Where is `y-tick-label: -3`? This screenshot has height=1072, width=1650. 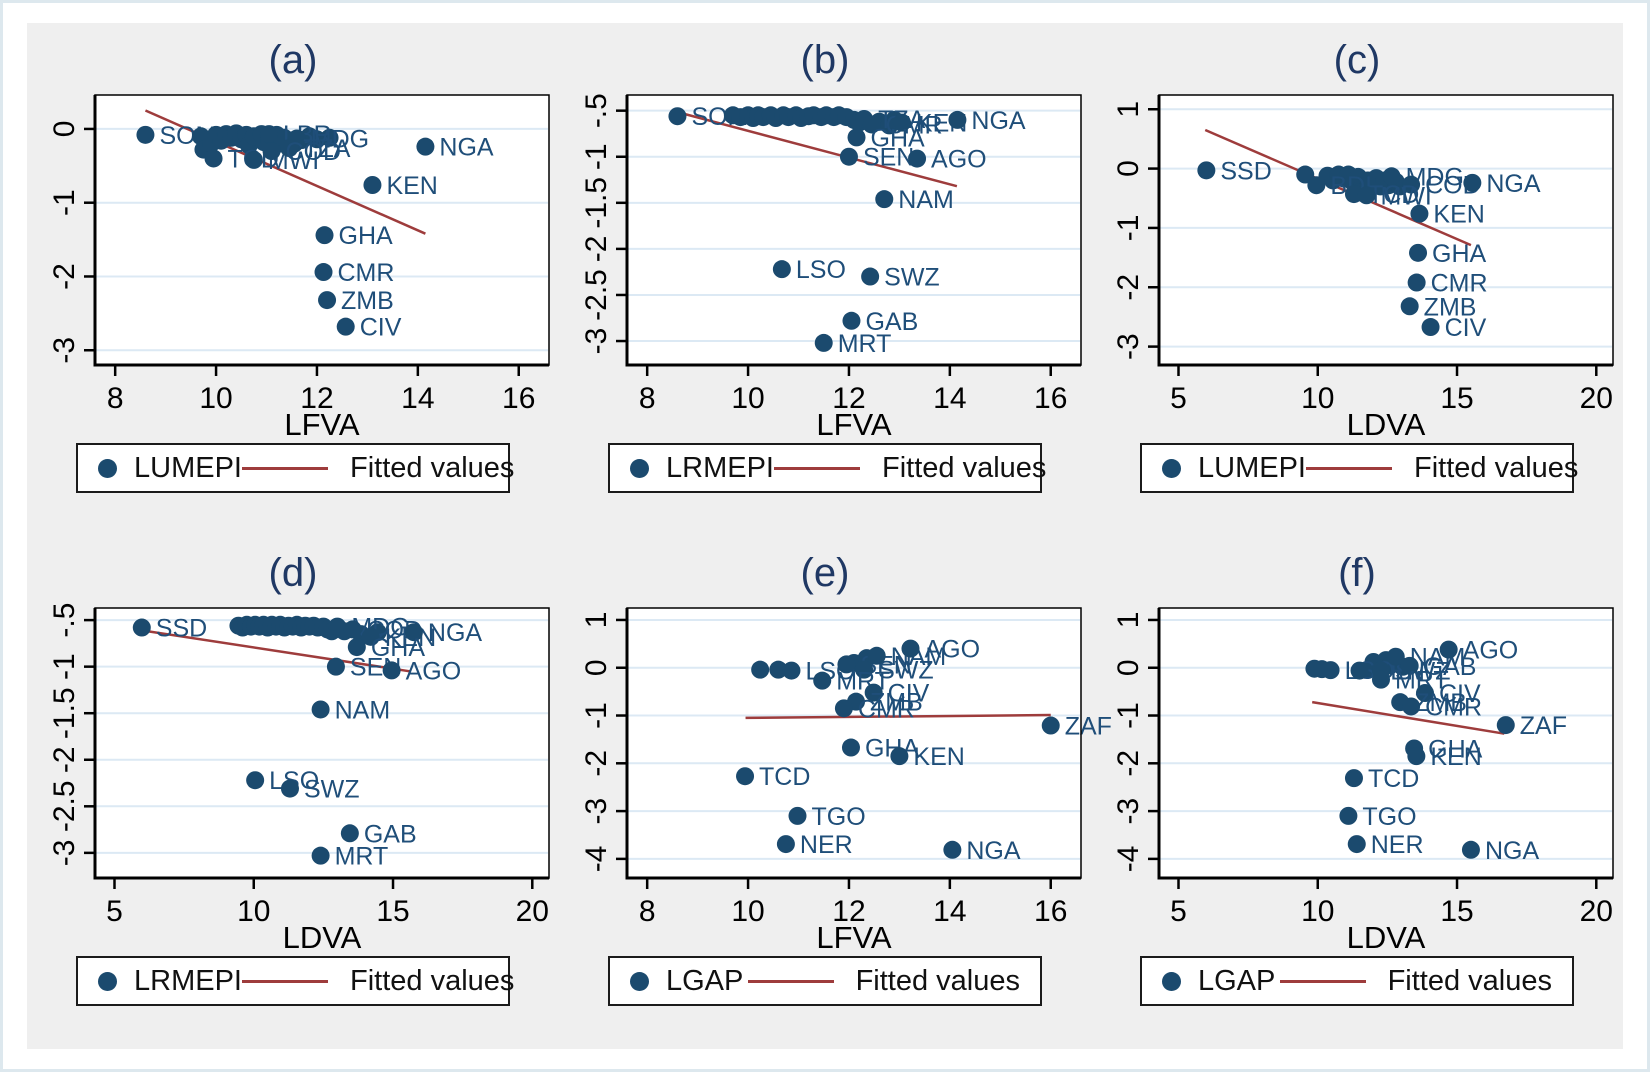 y-tick-label: -3 is located at coordinates (596, 811).